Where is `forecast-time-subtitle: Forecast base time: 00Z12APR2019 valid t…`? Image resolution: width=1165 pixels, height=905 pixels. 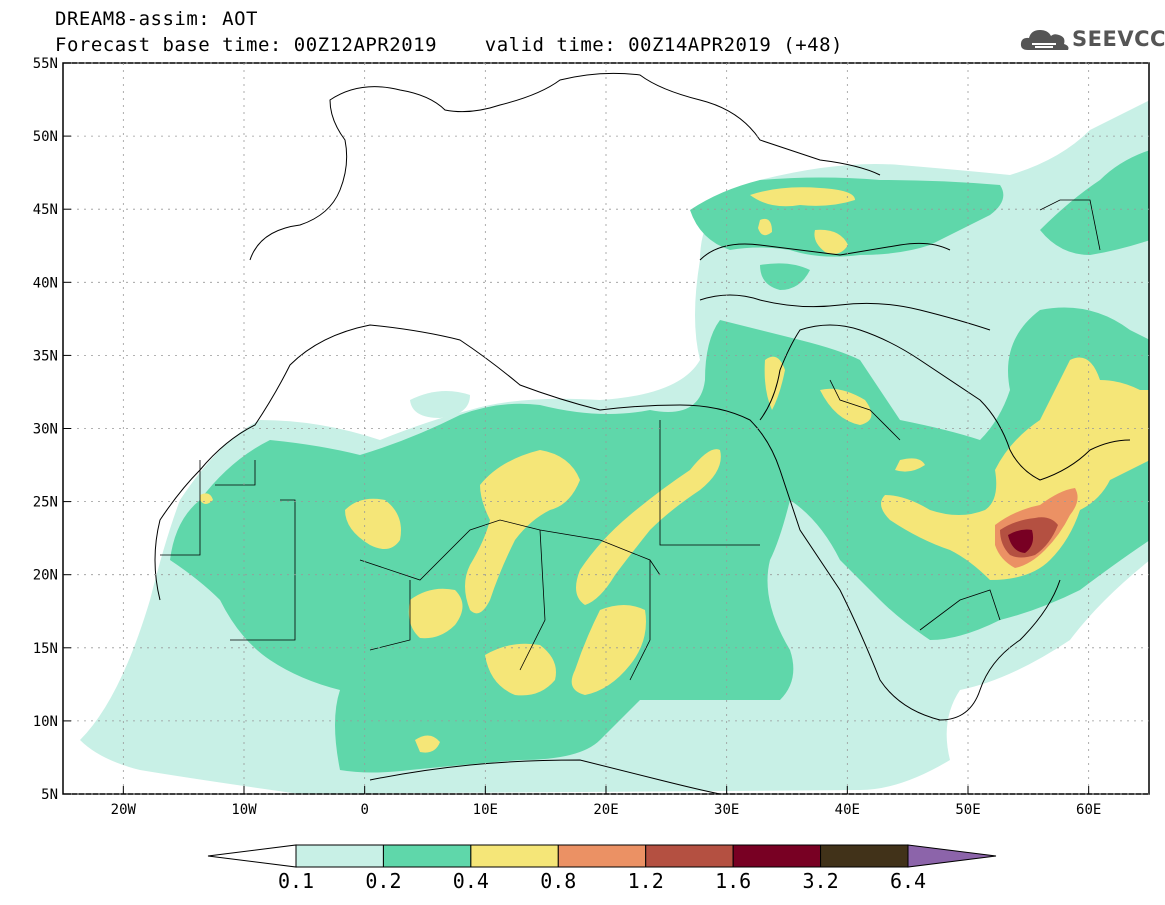 forecast-time-subtitle: Forecast base time: 00Z12APR2019 valid t… is located at coordinates (449, 45).